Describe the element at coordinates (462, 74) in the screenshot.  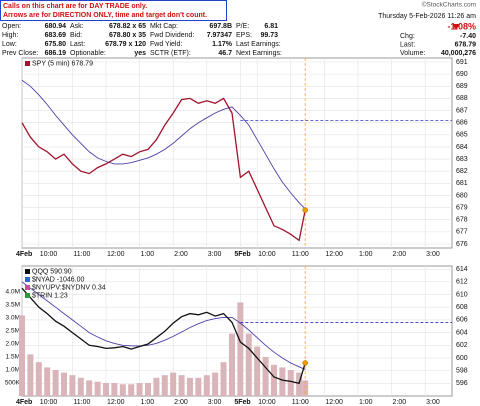
I see `y-tick-label: 690` at that location.